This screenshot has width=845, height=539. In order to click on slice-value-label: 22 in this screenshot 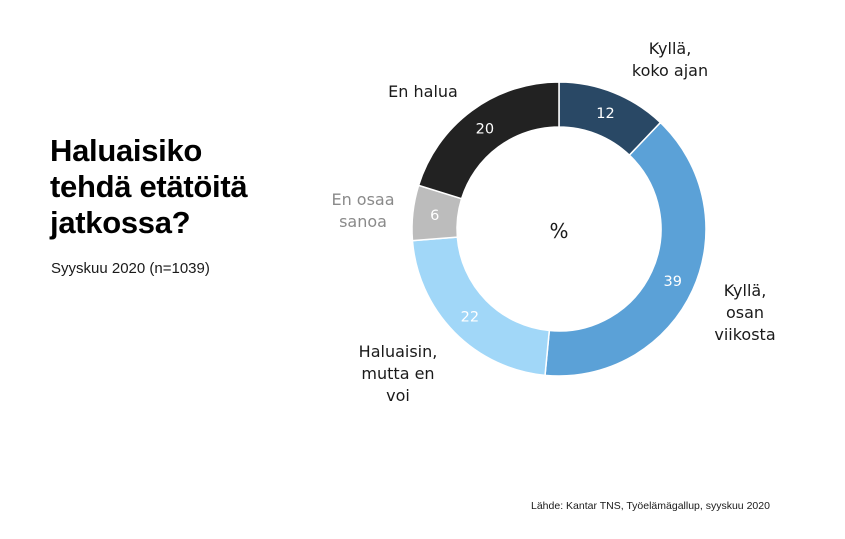, I will do `click(470, 318)`.